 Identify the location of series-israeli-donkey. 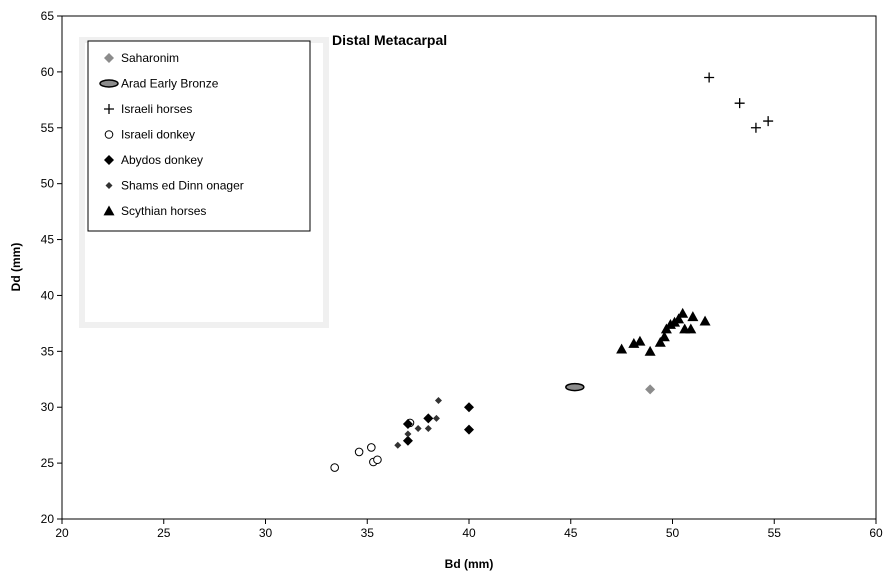
(372, 445).